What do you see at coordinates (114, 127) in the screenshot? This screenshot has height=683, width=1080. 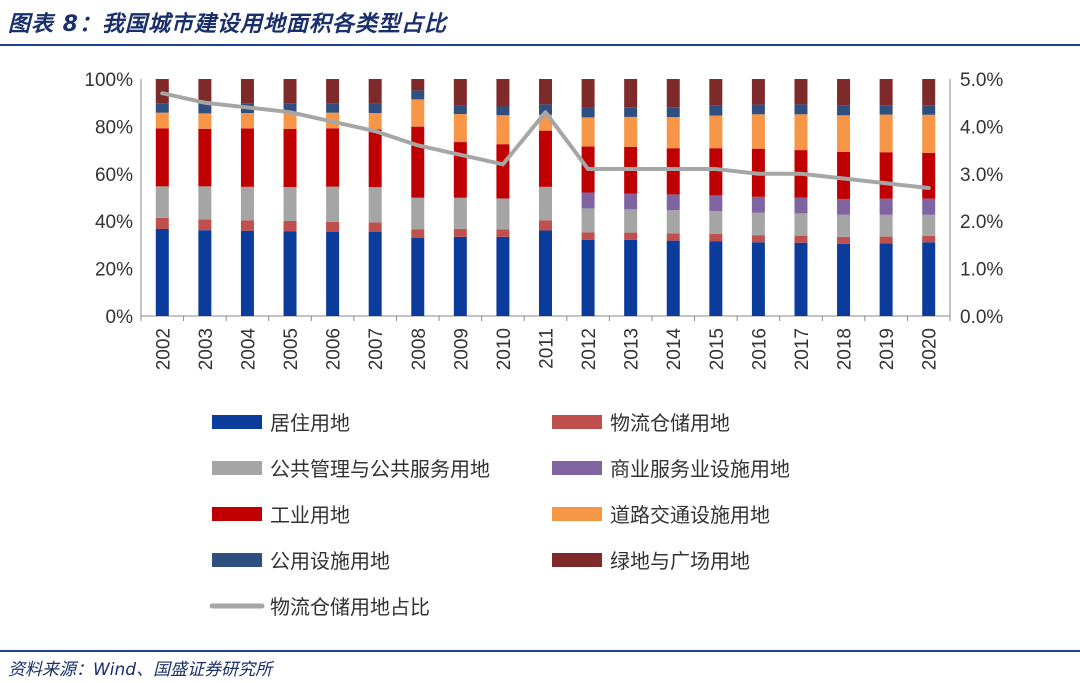 I see `y-left-tick-label: 80%` at bounding box center [114, 127].